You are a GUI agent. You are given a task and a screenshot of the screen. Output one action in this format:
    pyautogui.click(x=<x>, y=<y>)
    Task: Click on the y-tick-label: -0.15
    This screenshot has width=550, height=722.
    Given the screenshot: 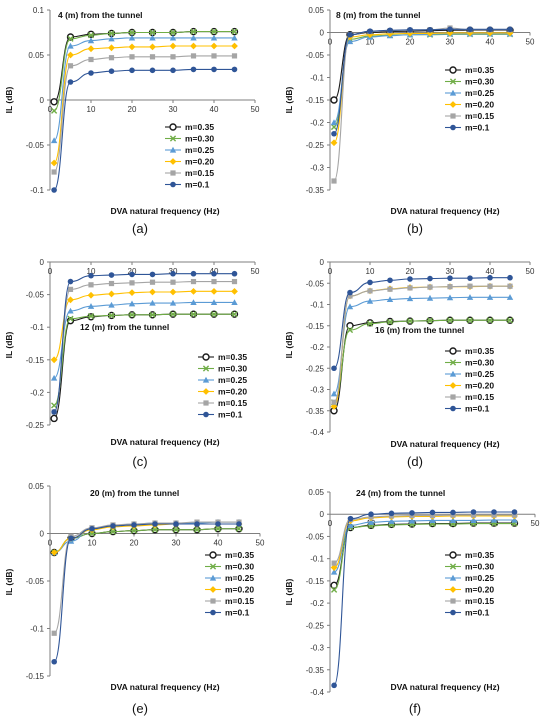 What is the action you would take?
    pyautogui.click(x=315, y=581)
    